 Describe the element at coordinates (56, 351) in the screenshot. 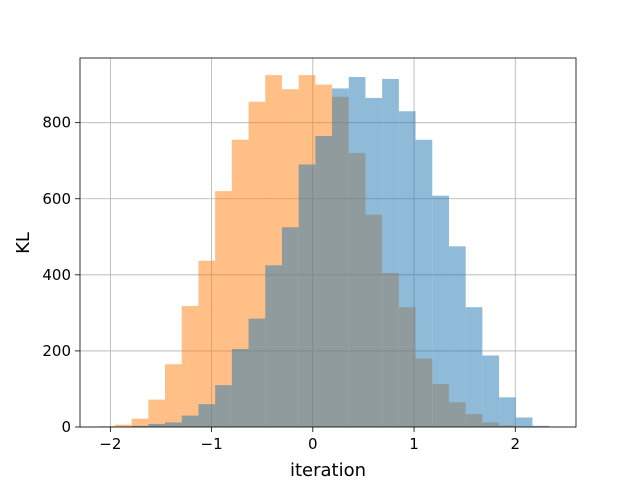

I see `y-tick-label: 200` at that location.